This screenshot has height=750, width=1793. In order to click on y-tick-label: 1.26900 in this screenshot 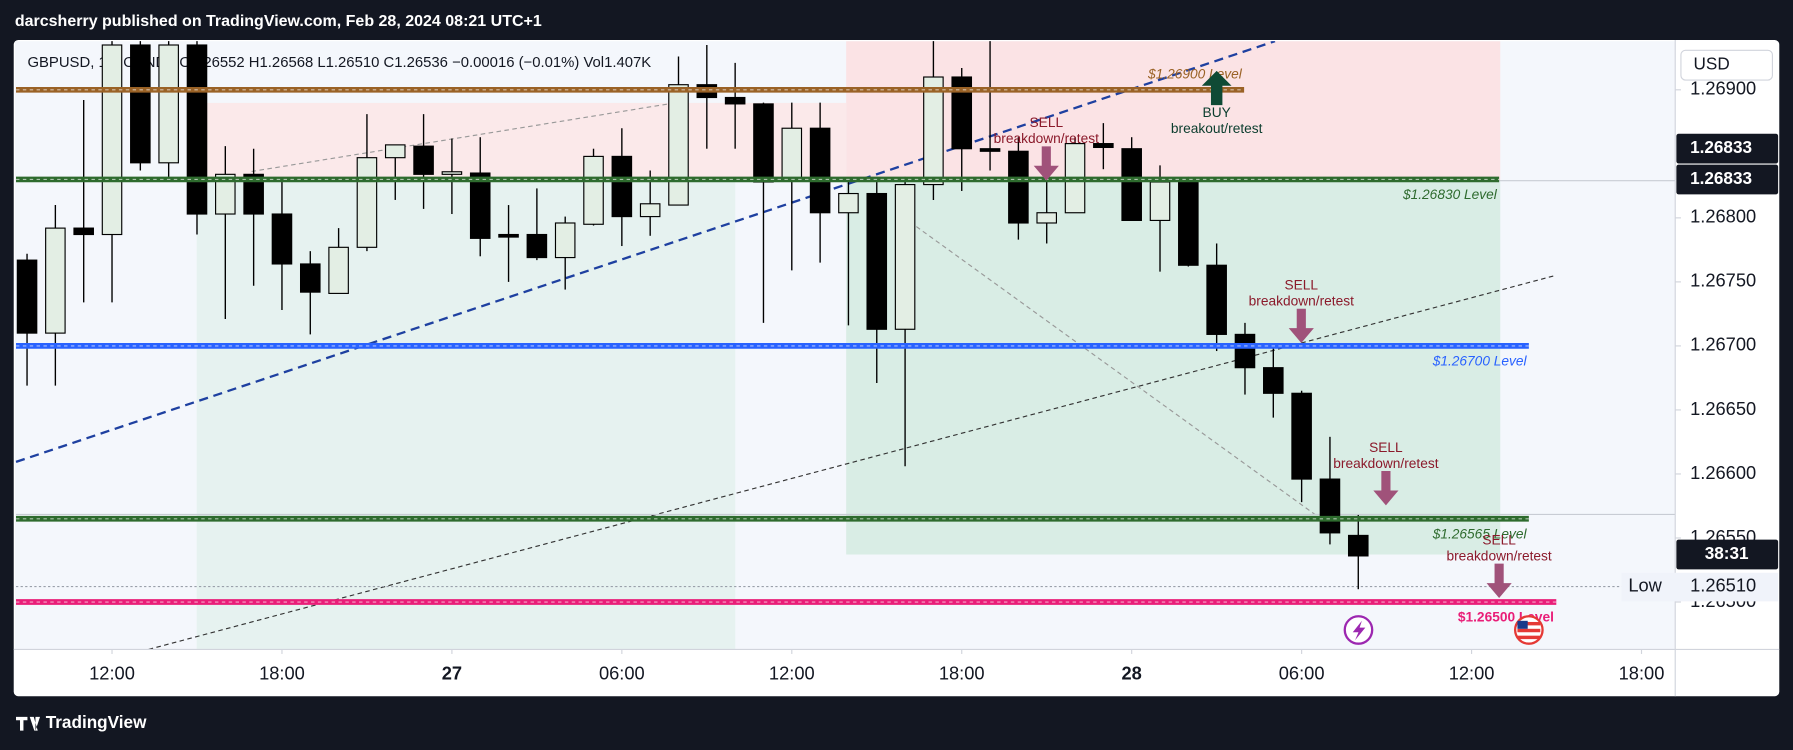, I will do `click(1723, 88)`.